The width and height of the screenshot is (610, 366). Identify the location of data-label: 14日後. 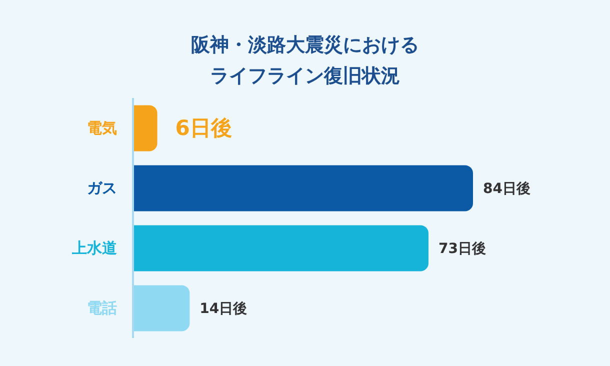
(224, 309).